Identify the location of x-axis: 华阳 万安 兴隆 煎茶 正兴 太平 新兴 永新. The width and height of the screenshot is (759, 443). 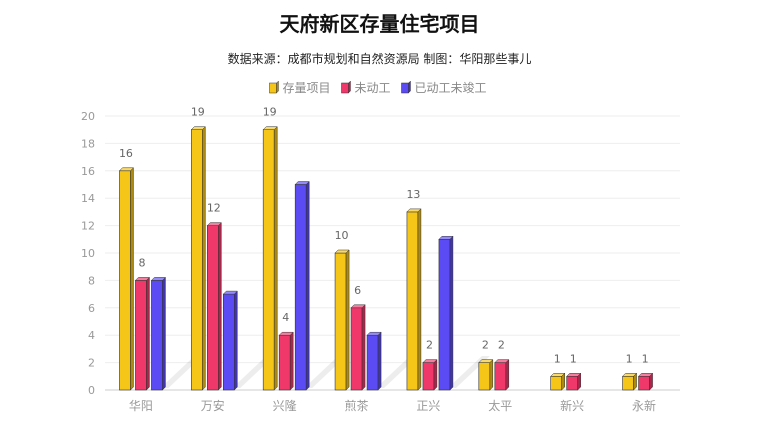
(392, 405).